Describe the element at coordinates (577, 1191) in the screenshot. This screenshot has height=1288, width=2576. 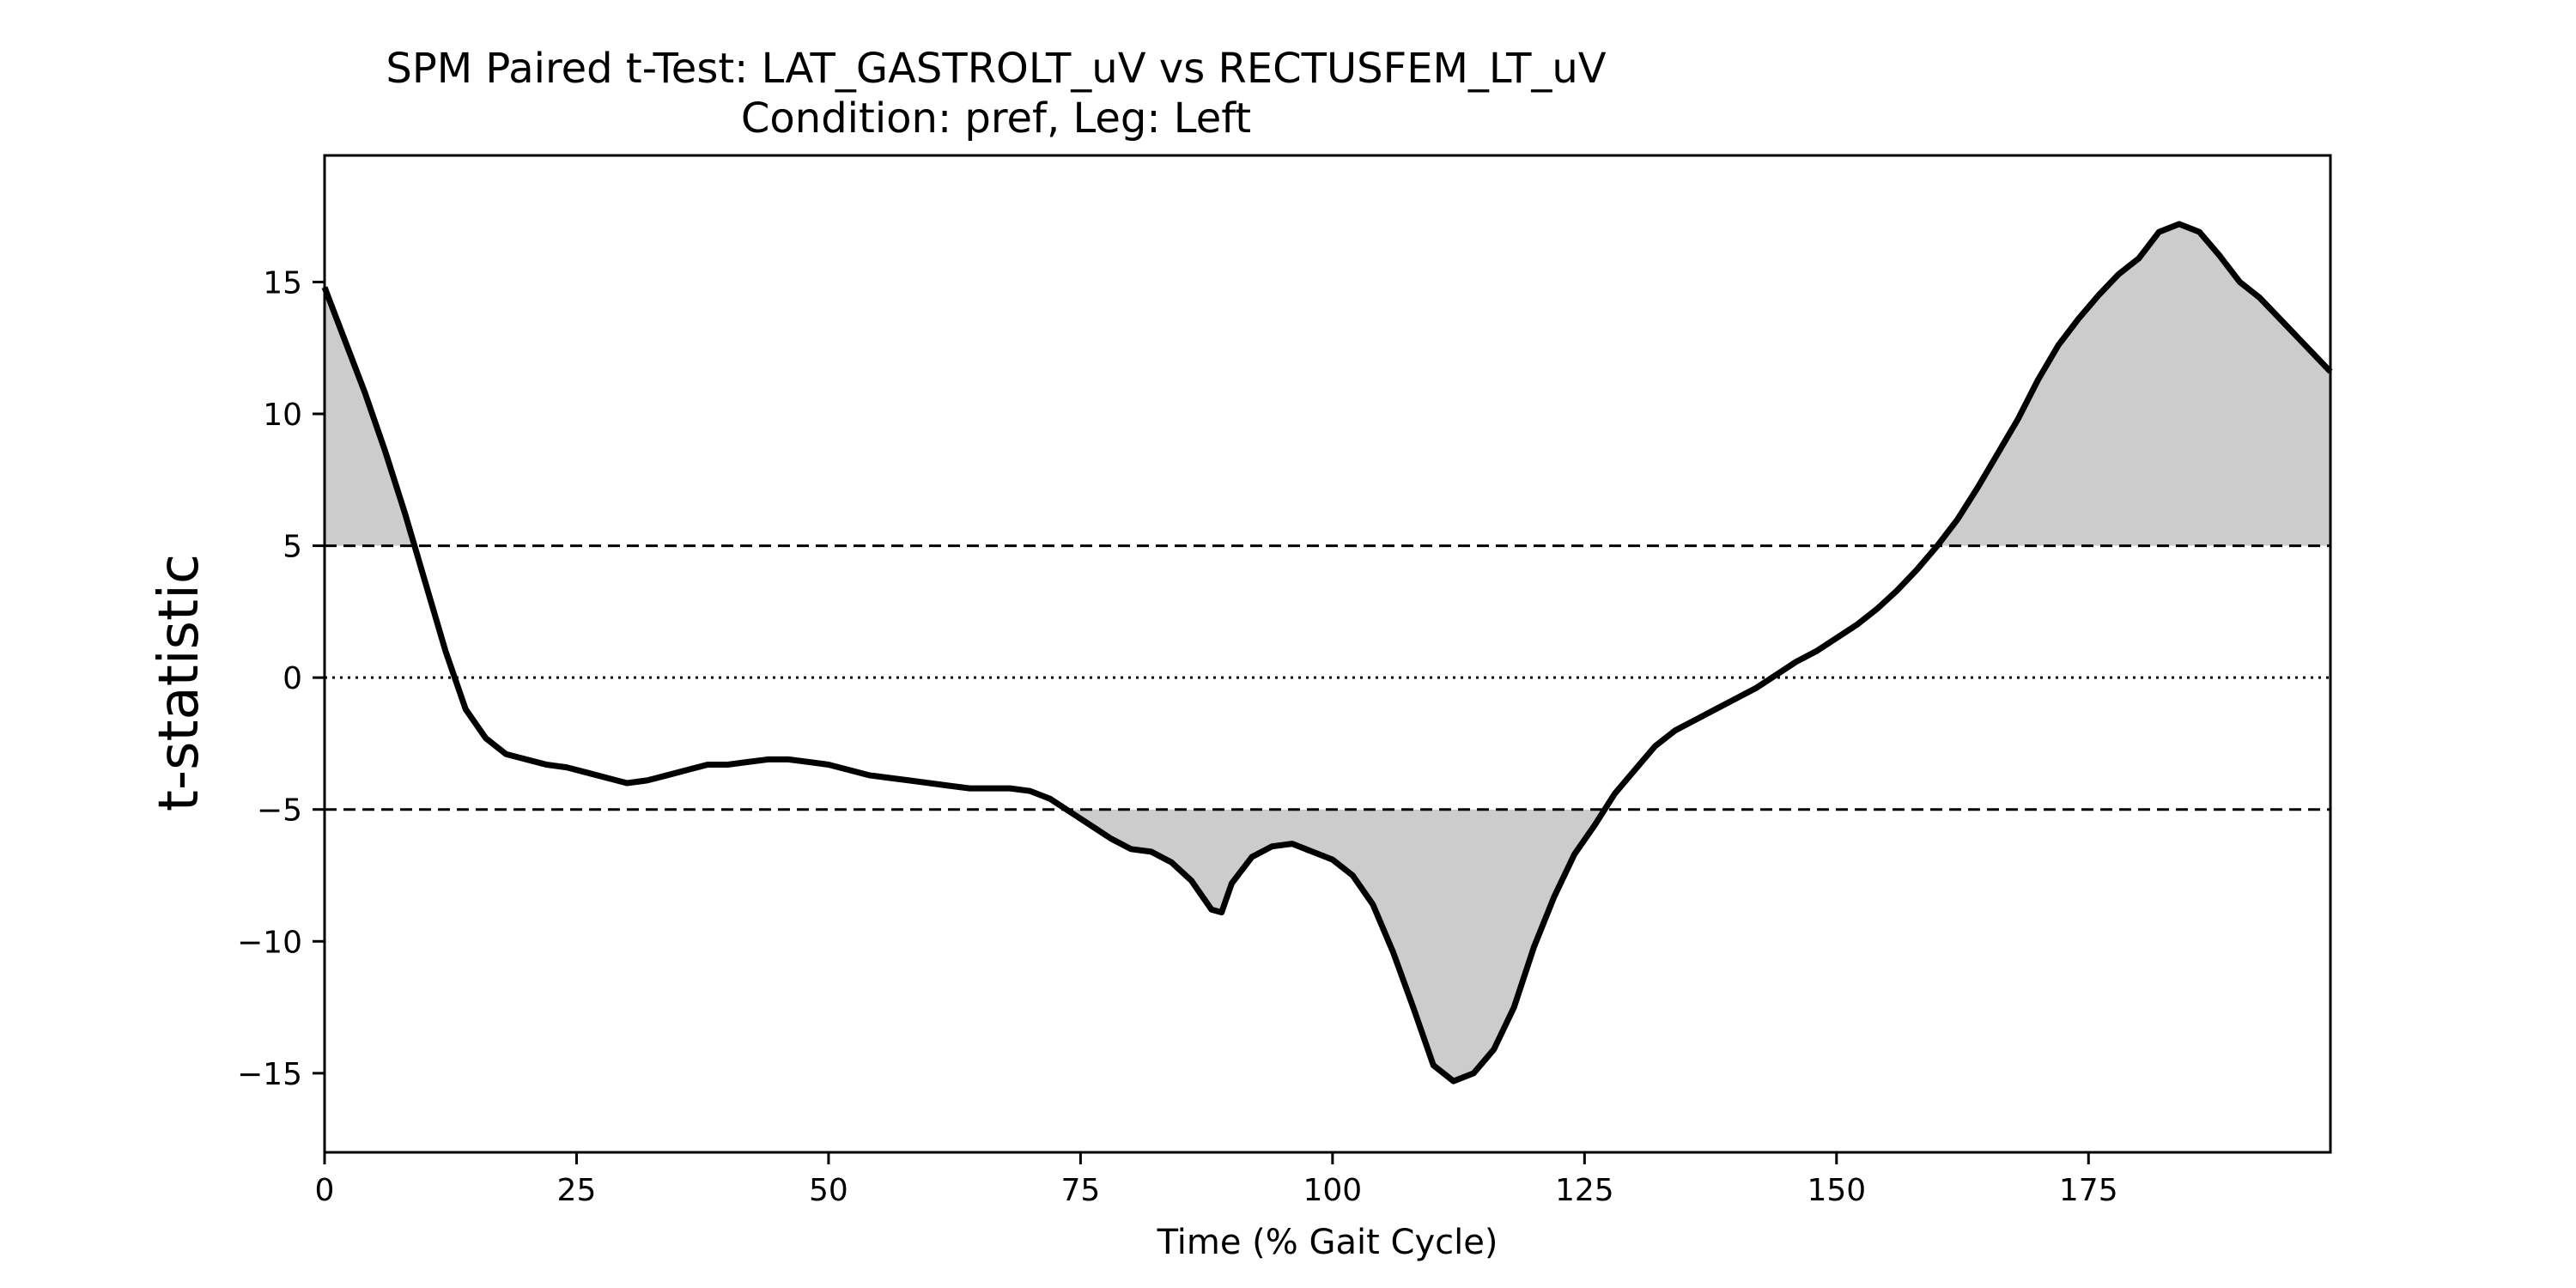
I see `x-tick-label: 25` at that location.